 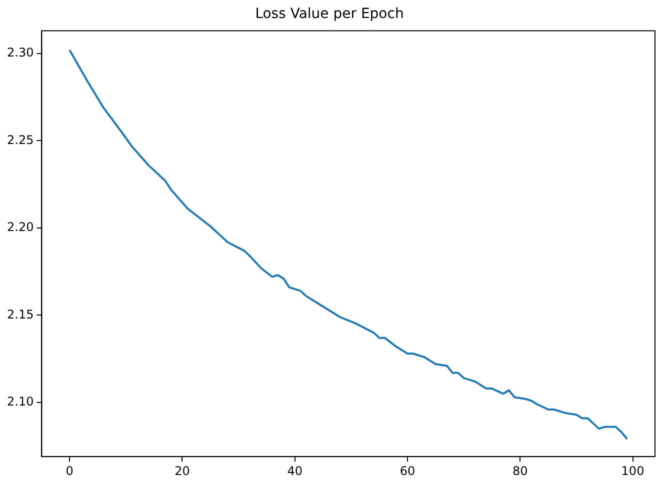 I want to click on y-tick-label: 2.30, so click(x=20, y=53).